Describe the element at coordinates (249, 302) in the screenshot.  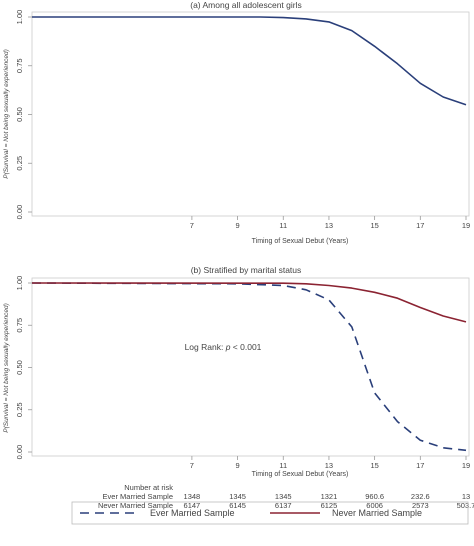
I see `series-never-married-sample` at that location.